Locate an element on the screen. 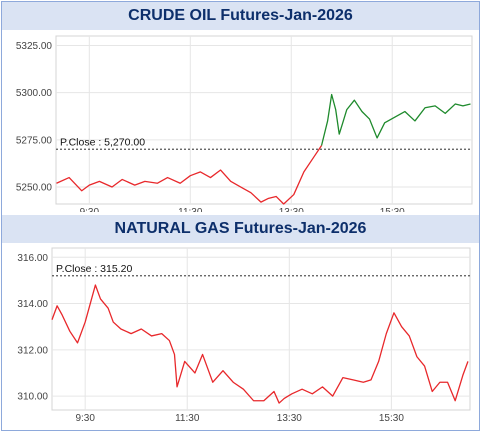 The image size is (483, 434). crude-x-tick-label: 13:30 is located at coordinates (291, 209).